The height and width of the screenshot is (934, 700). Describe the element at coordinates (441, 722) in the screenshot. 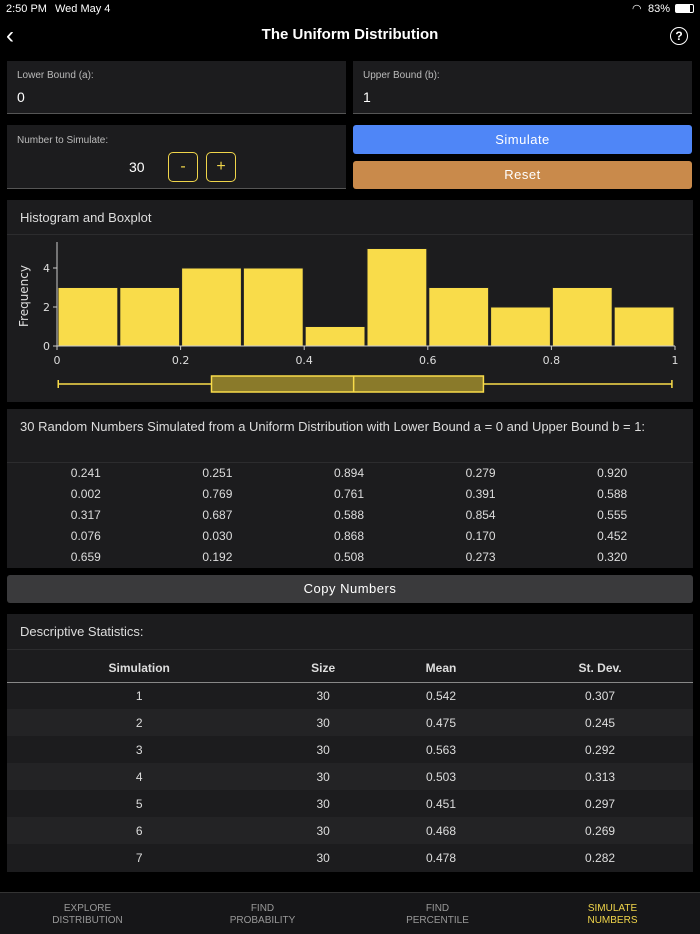

I see `table-cell: 0.475` at that location.